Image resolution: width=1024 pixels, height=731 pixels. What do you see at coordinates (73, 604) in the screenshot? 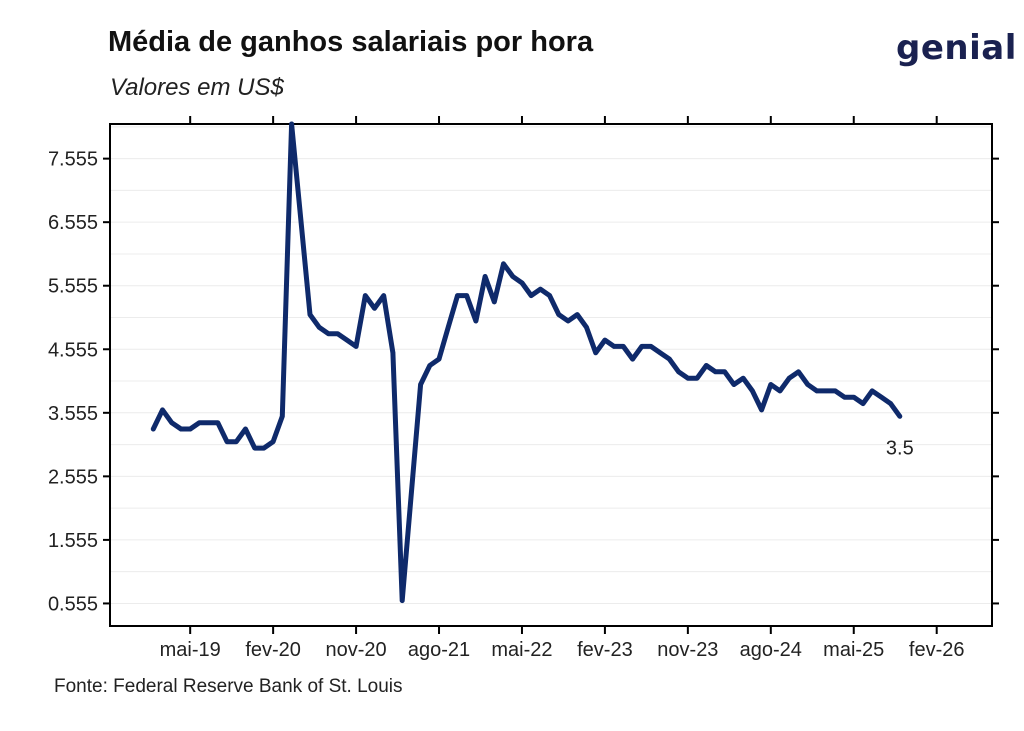
I see `y-tick-label: 0.555` at bounding box center [73, 604].